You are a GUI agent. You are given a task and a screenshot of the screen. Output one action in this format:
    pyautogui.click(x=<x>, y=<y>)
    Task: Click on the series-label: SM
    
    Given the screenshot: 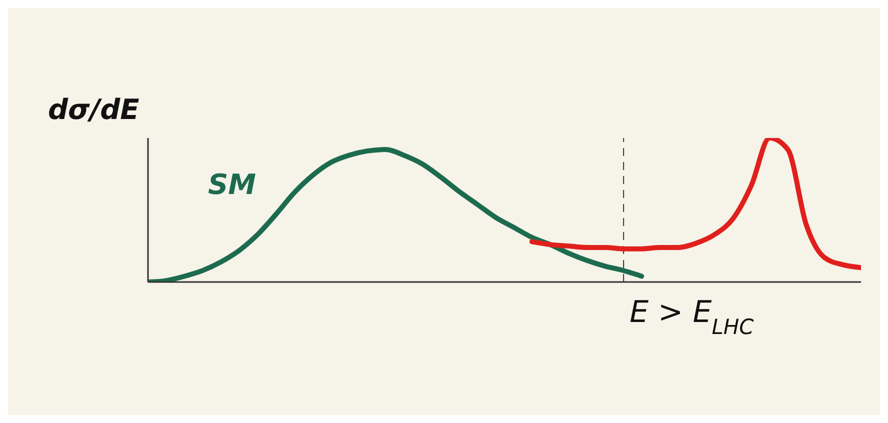 What is the action you would take?
    pyautogui.click(x=232, y=184)
    